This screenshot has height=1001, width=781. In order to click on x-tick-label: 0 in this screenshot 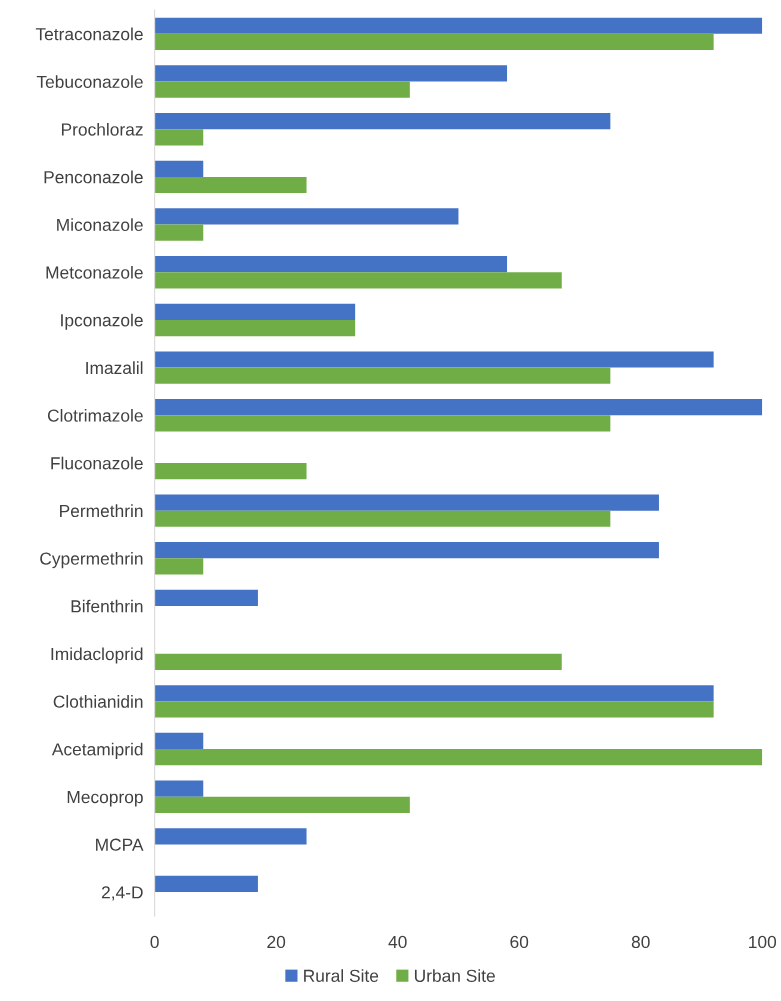, I will do `click(154, 942)`.